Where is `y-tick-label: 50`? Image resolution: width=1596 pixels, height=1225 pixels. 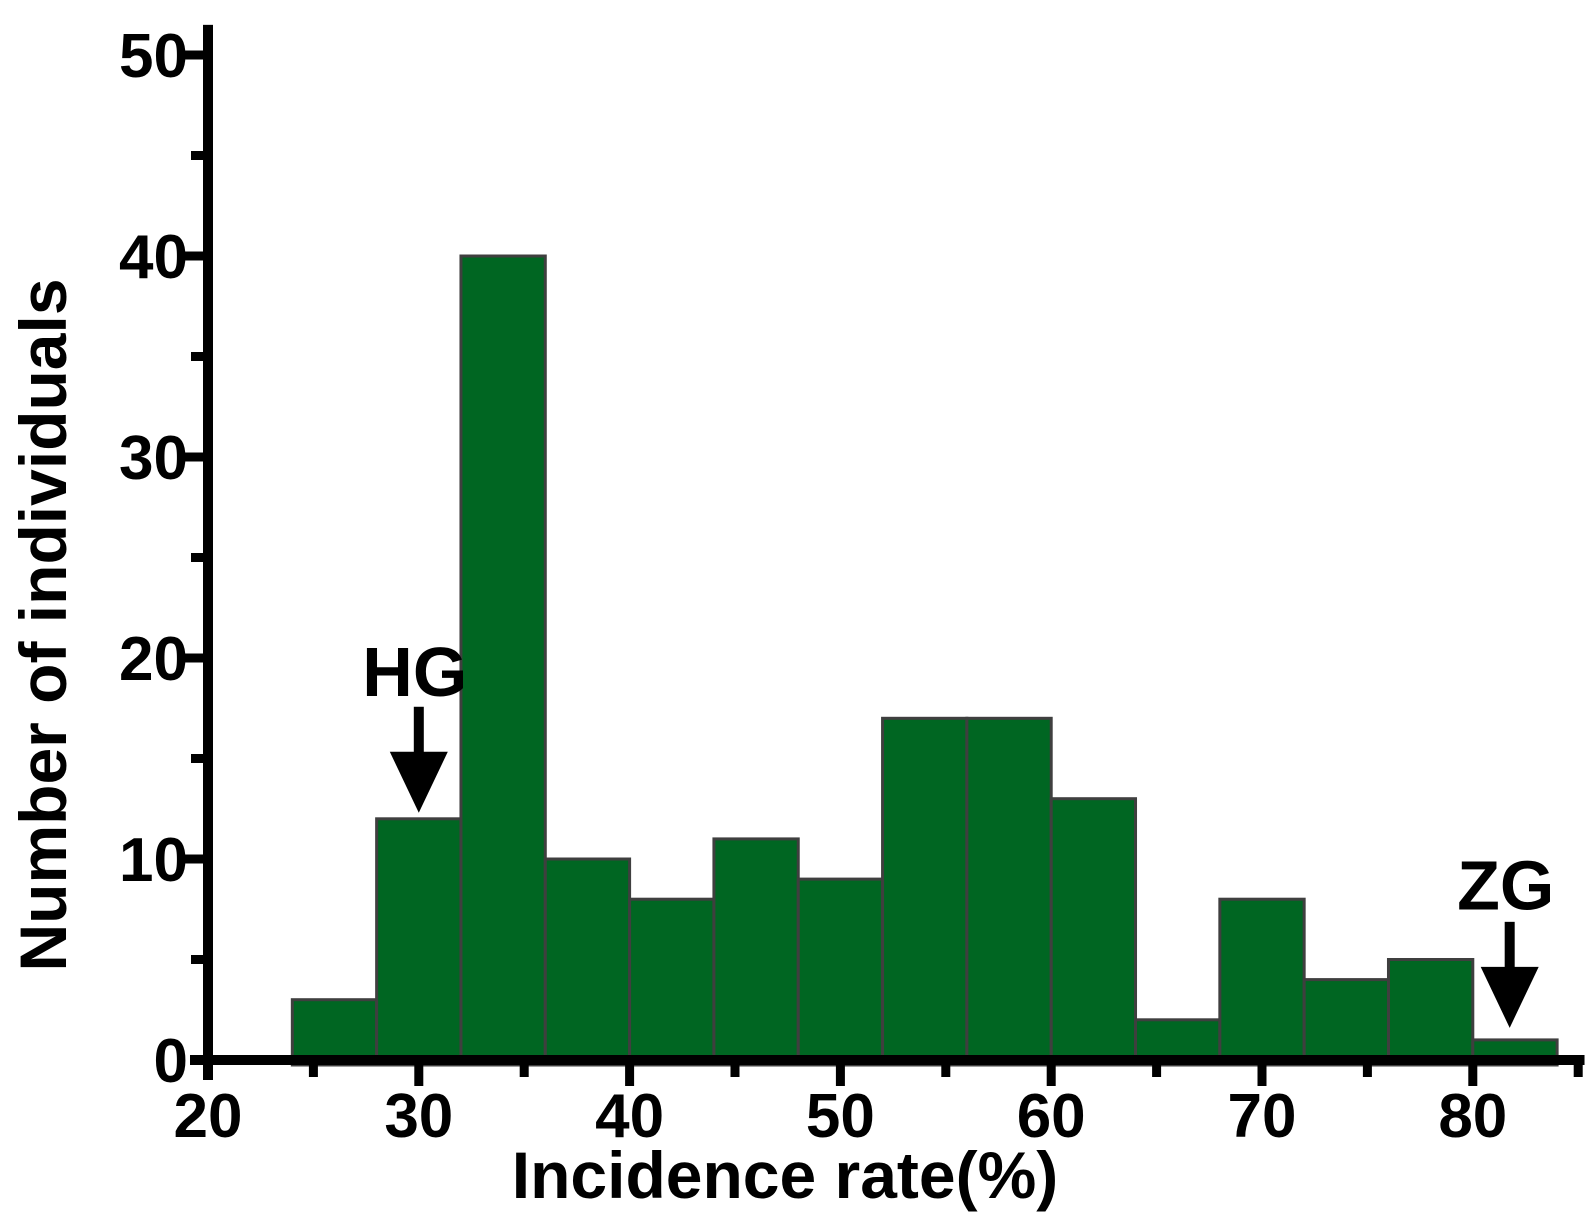 y-tick-label: 50 is located at coordinates (153, 56).